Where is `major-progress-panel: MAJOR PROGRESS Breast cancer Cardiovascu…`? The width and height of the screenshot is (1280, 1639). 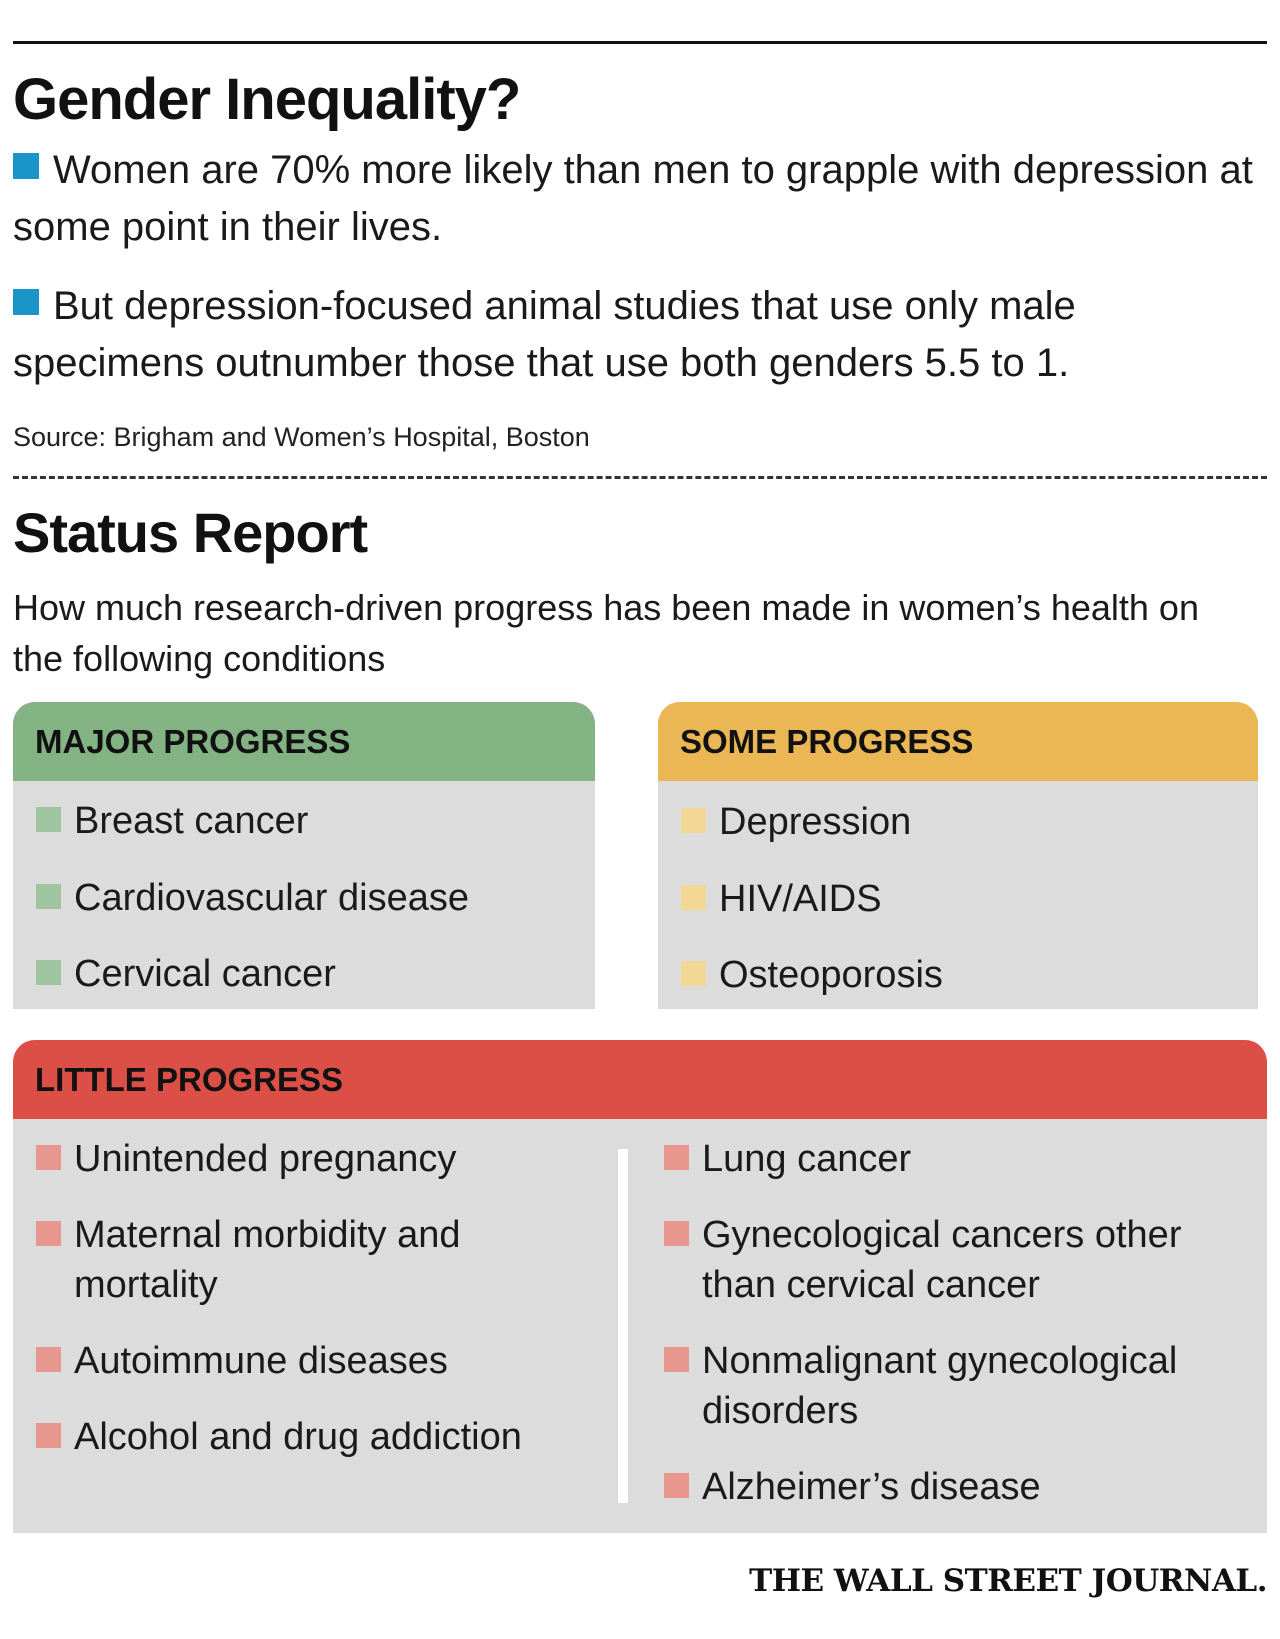
major-progress-panel: MAJOR PROGRESS Breast cancer Cardiovascu… is located at coordinates (304, 855).